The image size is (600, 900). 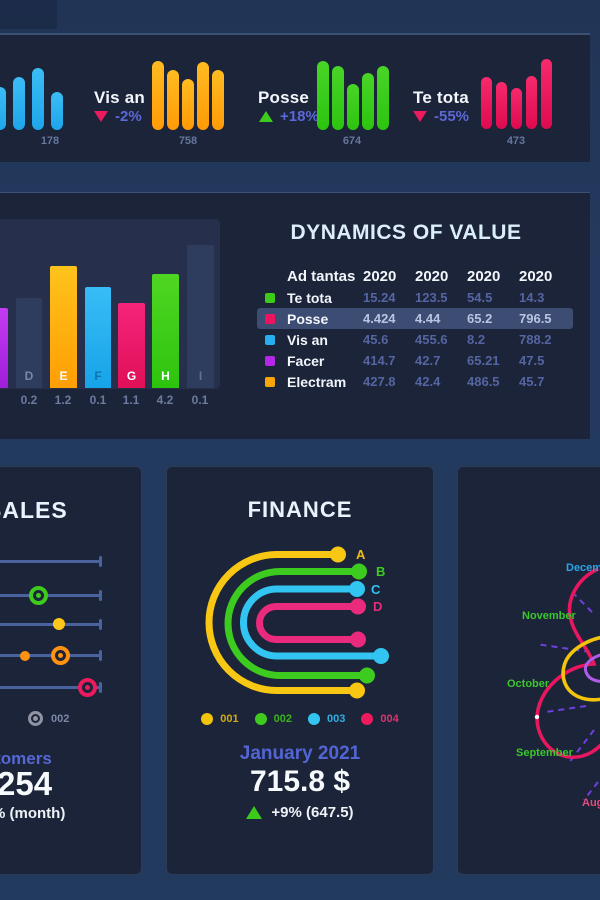 What do you see at coordinates (326, 719) in the screenshot?
I see `legend-item-003: 003` at bounding box center [326, 719].